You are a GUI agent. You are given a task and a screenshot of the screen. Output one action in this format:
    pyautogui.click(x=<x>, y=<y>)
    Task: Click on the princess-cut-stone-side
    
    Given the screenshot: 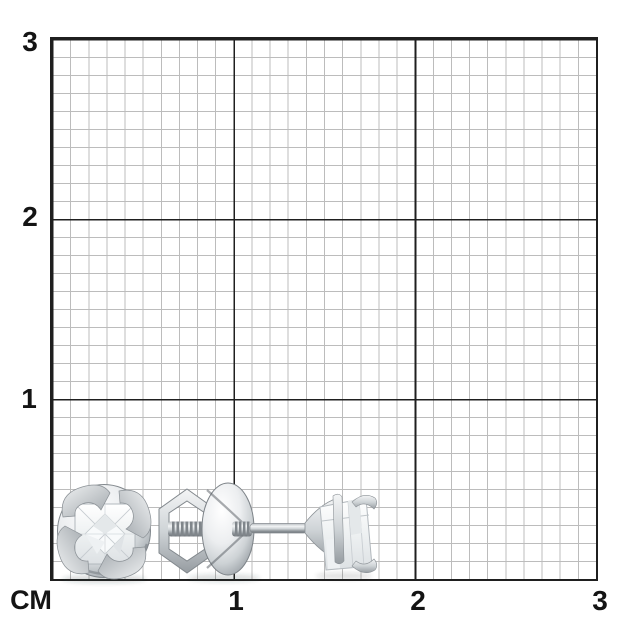 What is the action you would take?
    pyautogui.click(x=346, y=534)
    